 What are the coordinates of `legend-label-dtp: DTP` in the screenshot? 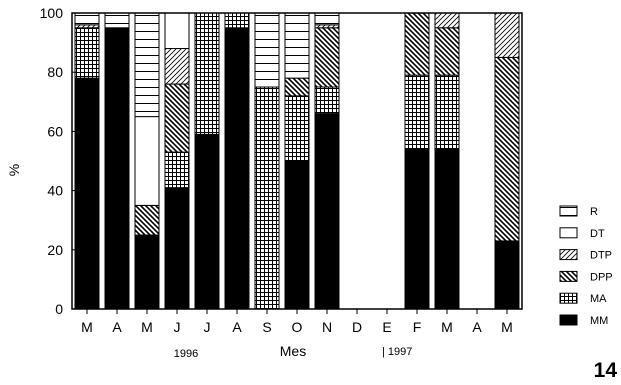 It's located at (601, 256).